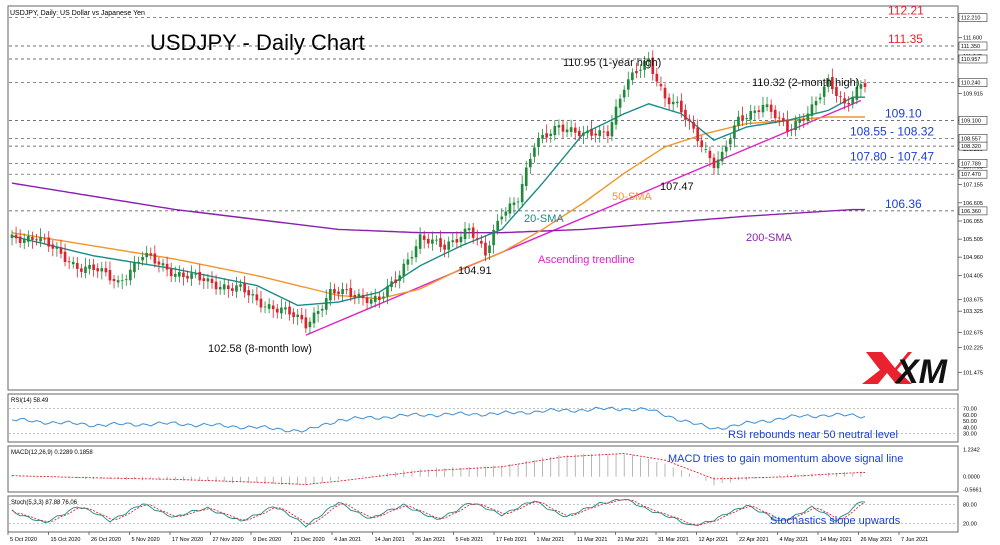 The height and width of the screenshot is (545, 1000). I want to click on price-tick-label: 104.405, so click(973, 276).